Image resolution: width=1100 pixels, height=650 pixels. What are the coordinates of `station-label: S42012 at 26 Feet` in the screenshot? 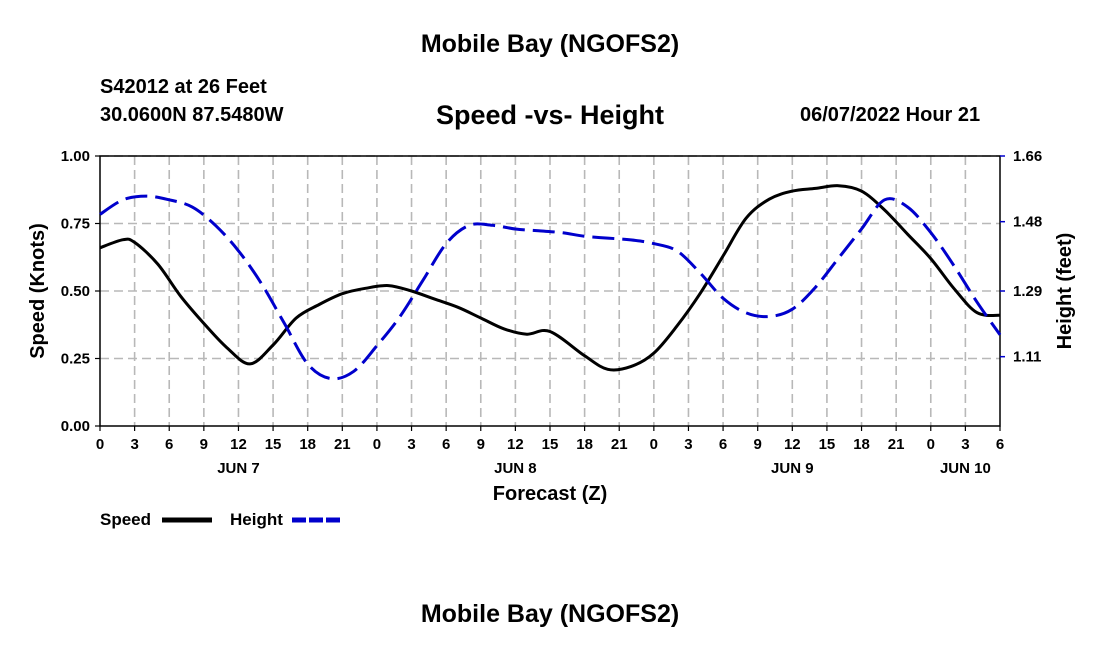 It's located at (183, 87).